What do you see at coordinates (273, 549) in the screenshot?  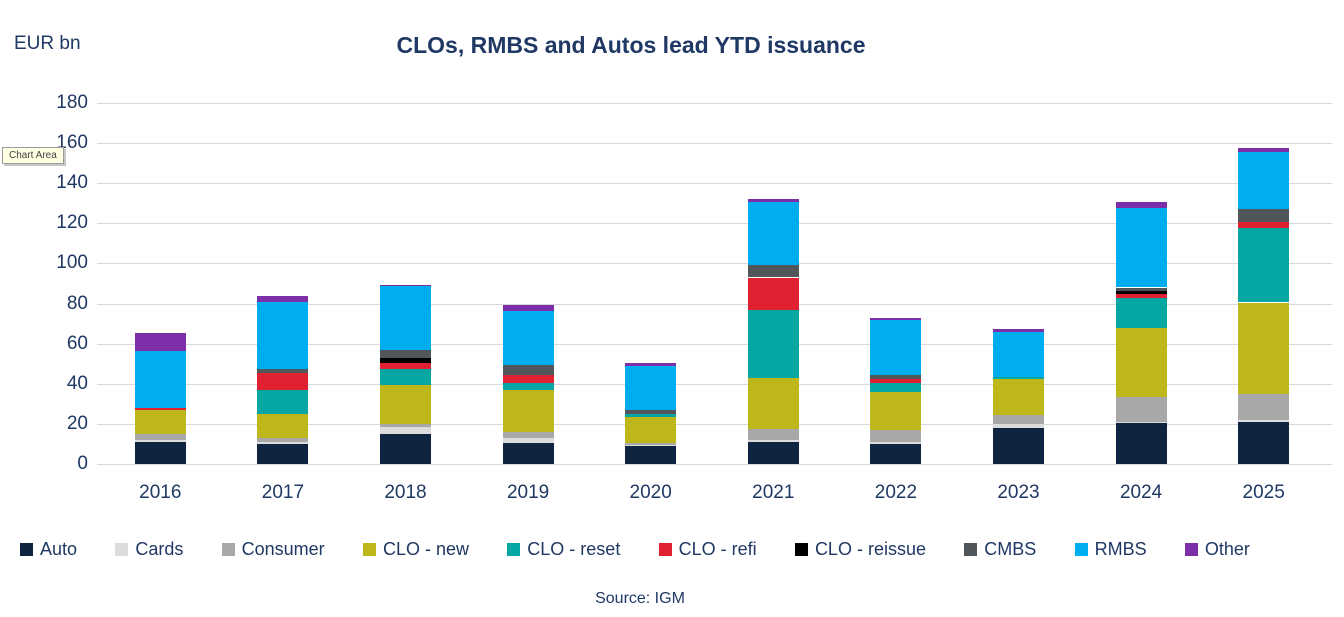 I see `legend-item-consumer: Consumer` at bounding box center [273, 549].